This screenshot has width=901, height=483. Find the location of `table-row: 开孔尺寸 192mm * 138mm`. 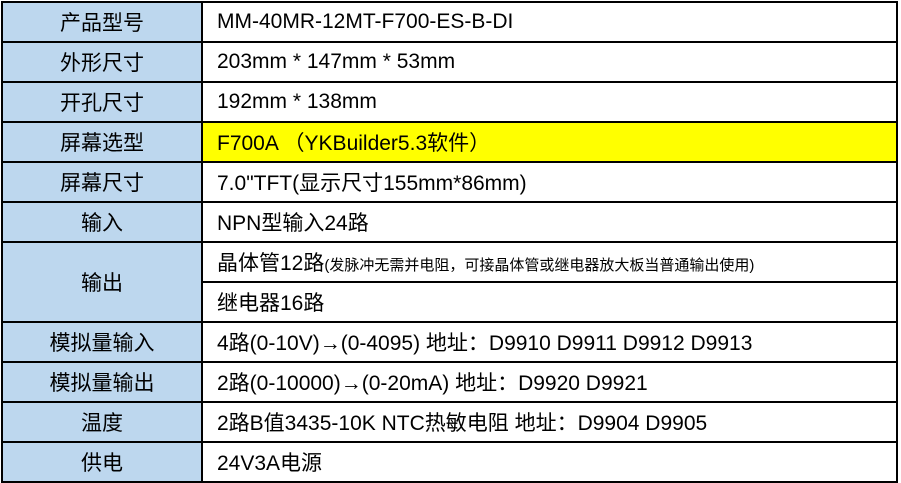

table-row: 开孔尺寸 192mm * 138mm is located at coordinates (449, 102).